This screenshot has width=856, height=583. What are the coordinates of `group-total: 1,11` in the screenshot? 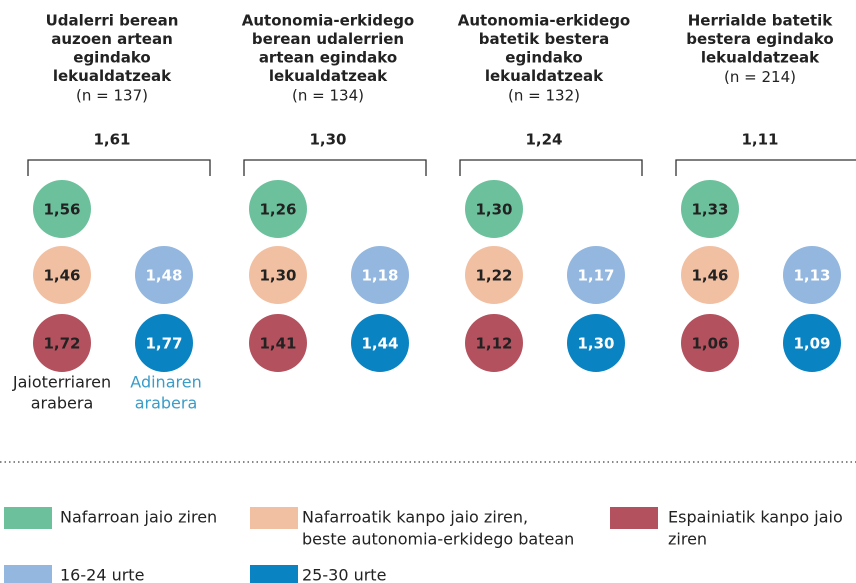 It's located at (759, 140).